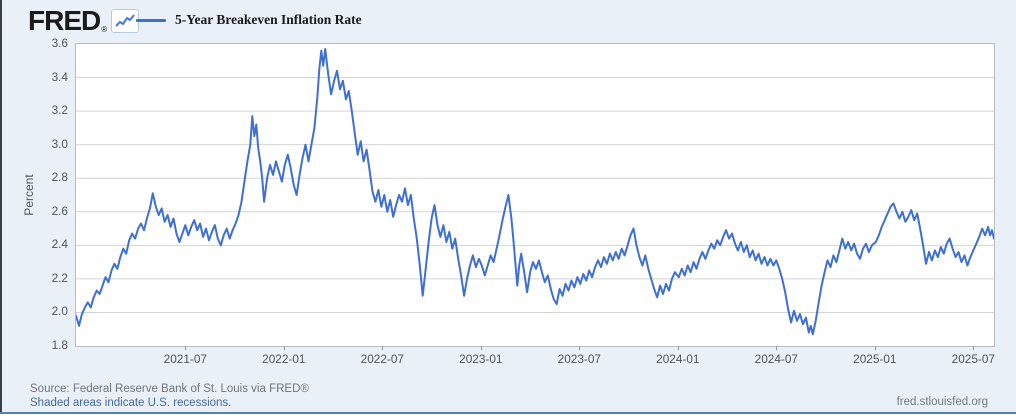  Describe the element at coordinates (284, 359) in the screenshot. I see `x-tick-label: 2022-01` at that location.